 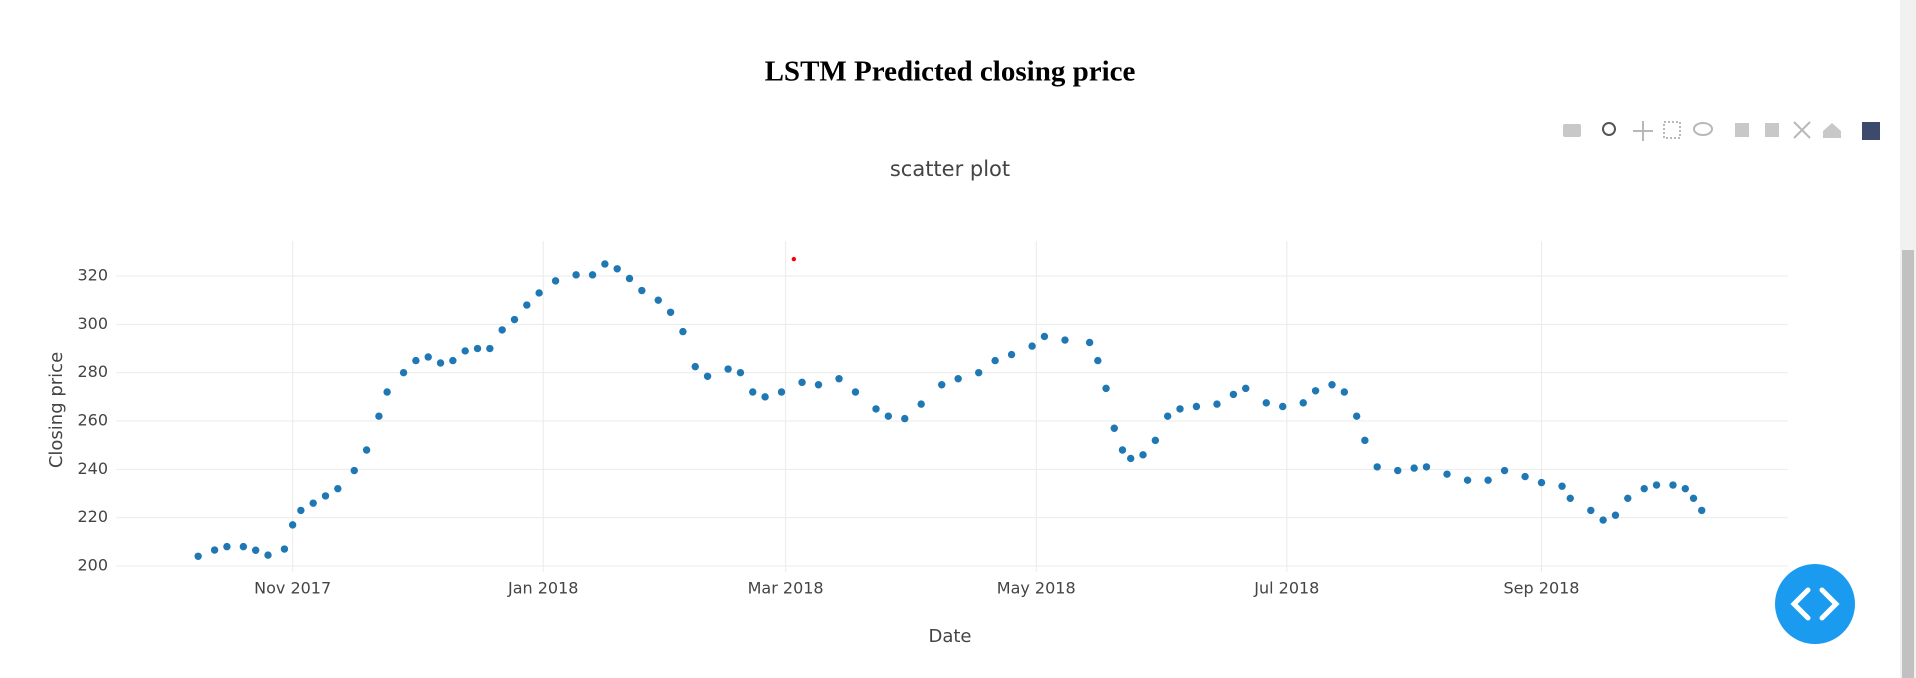 What do you see at coordinates (1643, 131) in the screenshot?
I see `pan-button` at bounding box center [1643, 131].